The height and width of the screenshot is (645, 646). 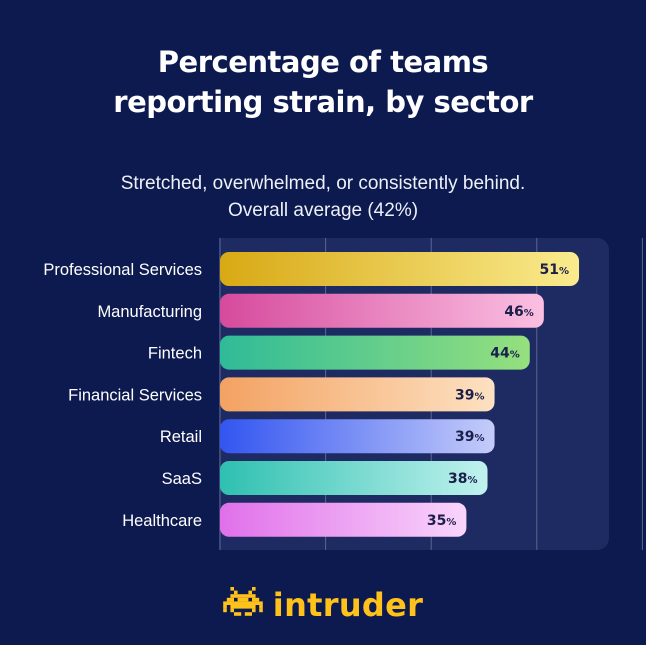 I want to click on category-label: Financial Services, so click(x=135, y=395).